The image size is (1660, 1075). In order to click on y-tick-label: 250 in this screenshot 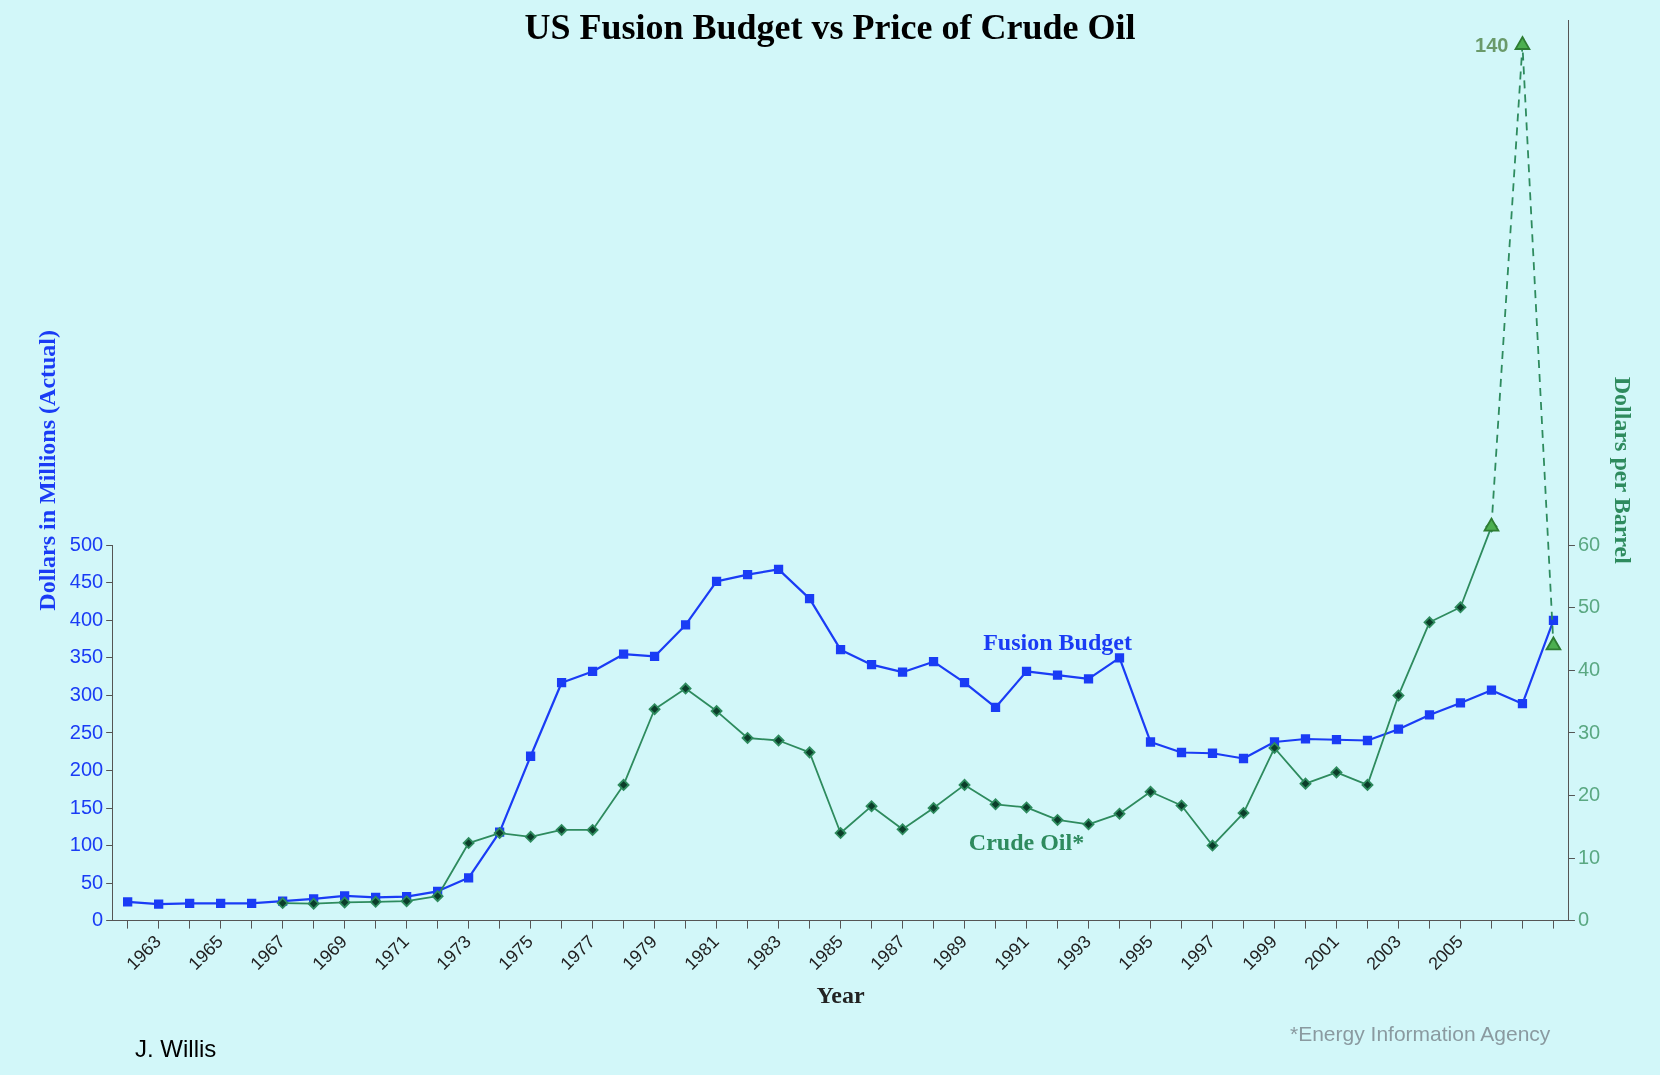, I will do `click(86, 731)`.